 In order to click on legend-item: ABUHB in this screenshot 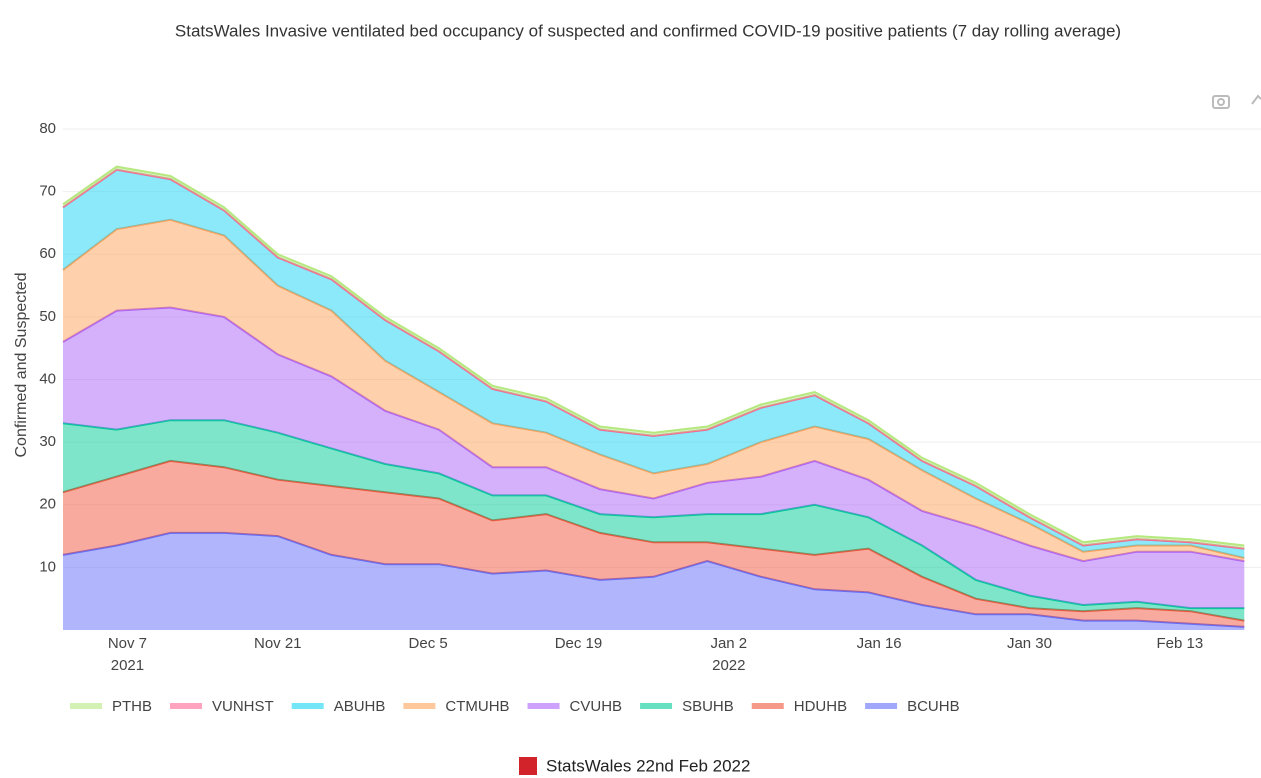, I will do `click(338, 706)`.